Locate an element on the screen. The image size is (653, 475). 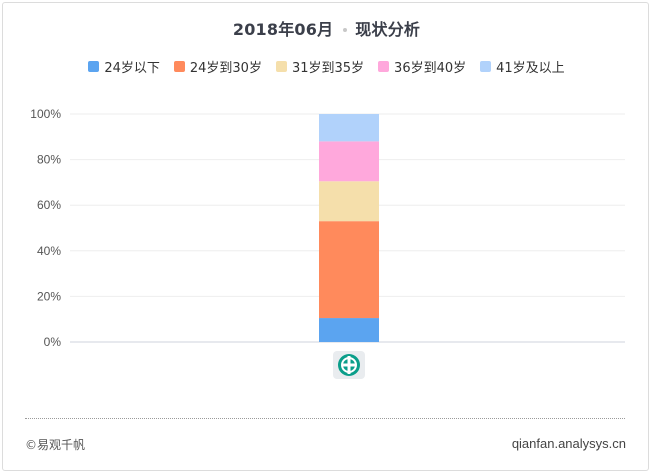
footer-site: qianfan.analysys.cn is located at coordinates (568, 443).